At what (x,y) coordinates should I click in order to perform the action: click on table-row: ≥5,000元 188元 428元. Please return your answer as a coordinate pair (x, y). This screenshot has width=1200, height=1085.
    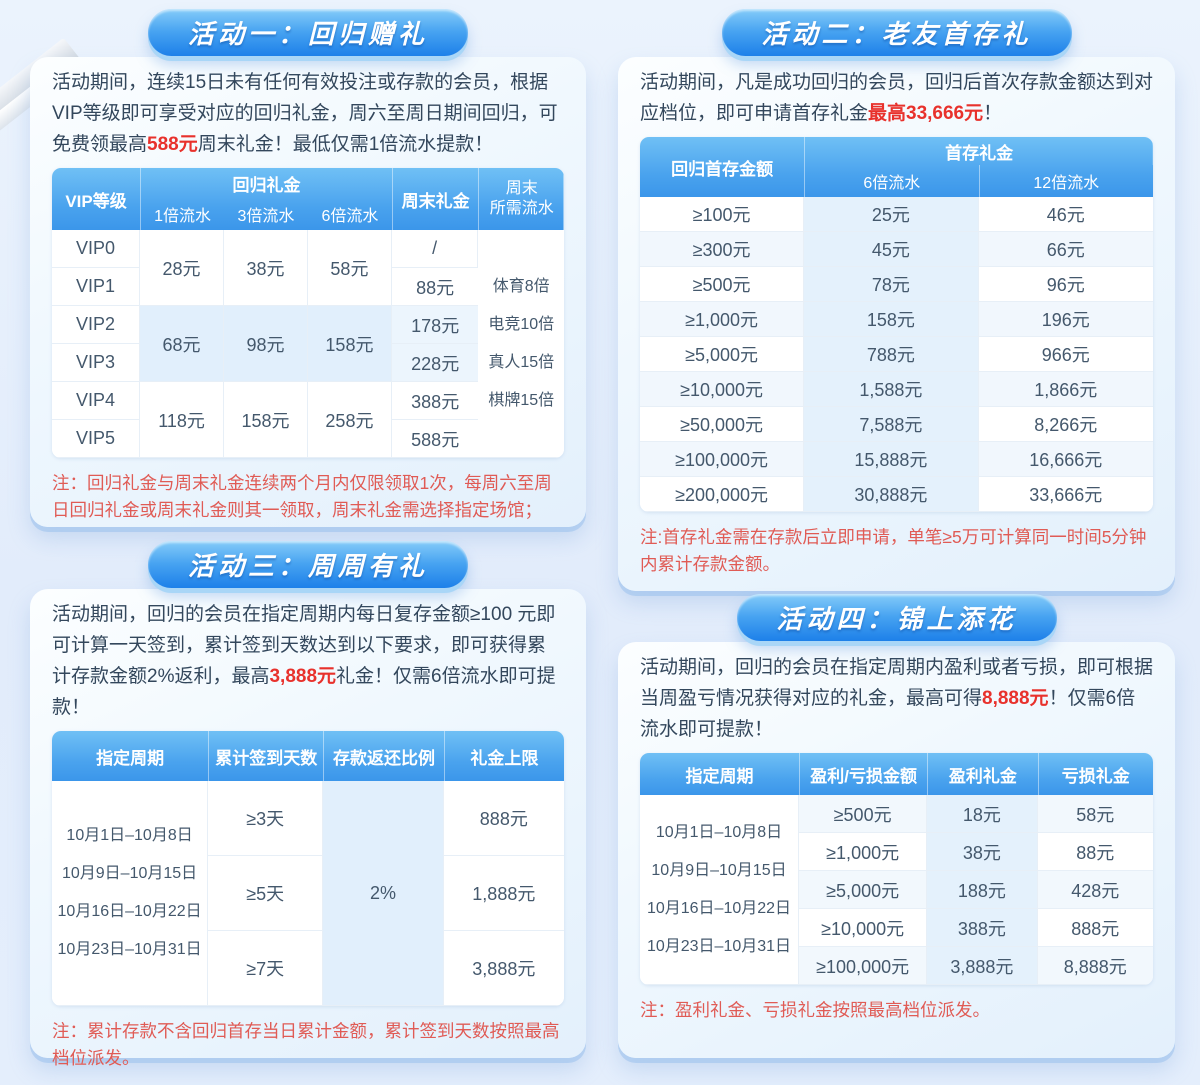
    Looking at the image, I should click on (896, 890).